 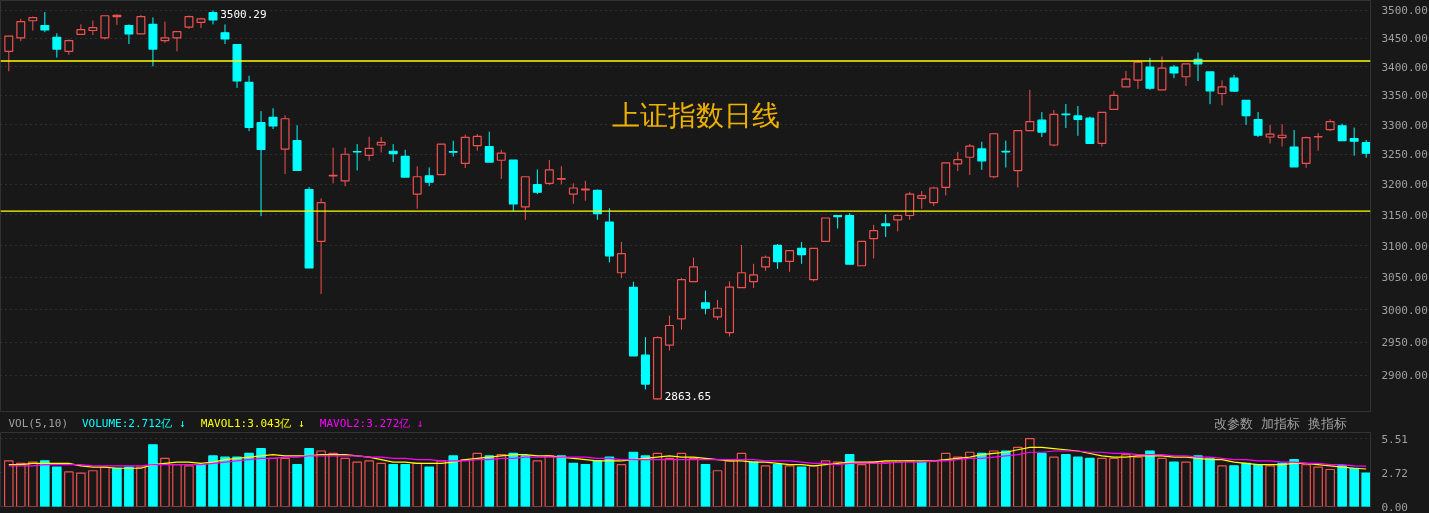 What do you see at coordinates (1404, 11) in the screenshot?
I see `y-tick-label: 3500.00` at bounding box center [1404, 11].